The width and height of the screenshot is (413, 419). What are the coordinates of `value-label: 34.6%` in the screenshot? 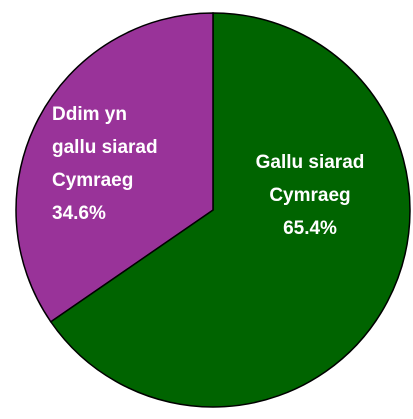 It's located at (79, 213).